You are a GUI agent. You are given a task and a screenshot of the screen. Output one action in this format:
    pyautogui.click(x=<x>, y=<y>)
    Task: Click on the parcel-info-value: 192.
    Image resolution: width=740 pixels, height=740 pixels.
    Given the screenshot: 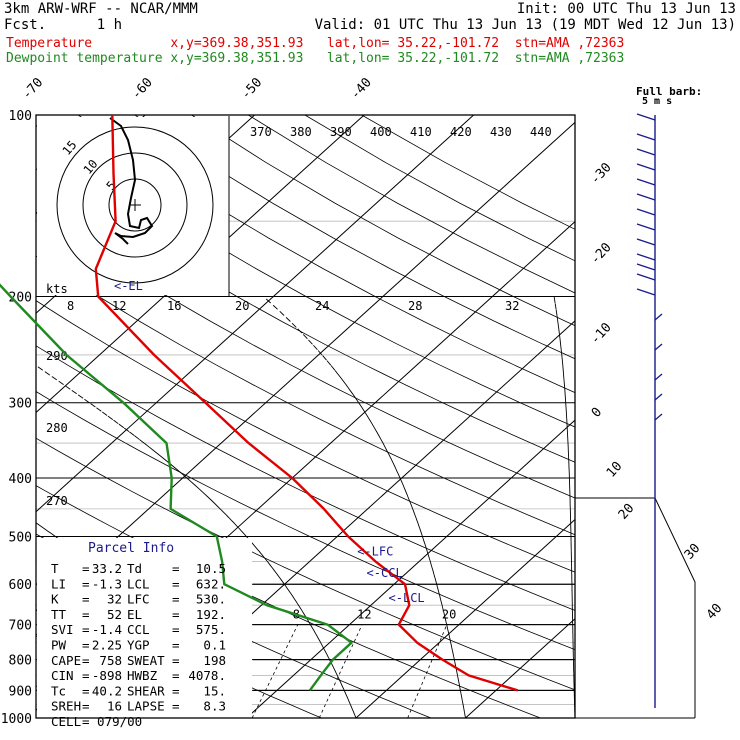 What is the action you would take?
    pyautogui.click(x=211, y=614)
    